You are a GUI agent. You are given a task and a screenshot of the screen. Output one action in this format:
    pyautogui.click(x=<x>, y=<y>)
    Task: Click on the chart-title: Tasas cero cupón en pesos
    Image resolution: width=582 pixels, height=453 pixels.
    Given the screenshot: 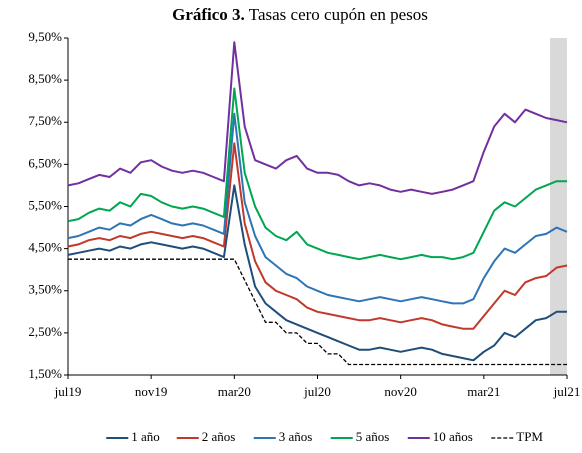 What is the action you would take?
    pyautogui.click(x=338, y=14)
    